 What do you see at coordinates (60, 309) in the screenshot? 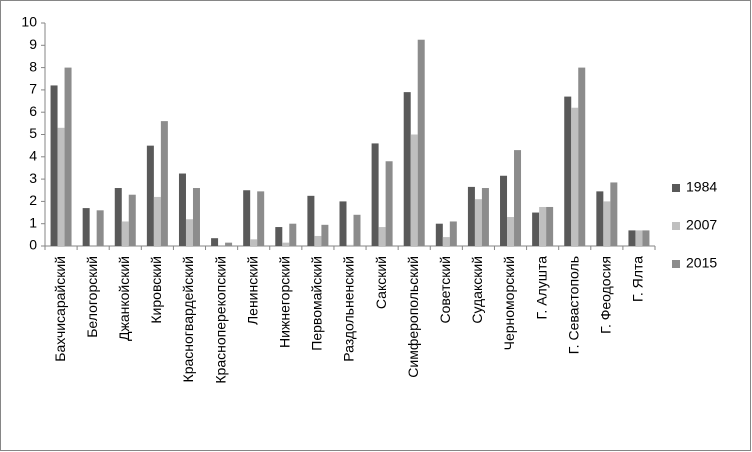
I see `x-tick-label: Бахчисарайский` at bounding box center [60, 309].